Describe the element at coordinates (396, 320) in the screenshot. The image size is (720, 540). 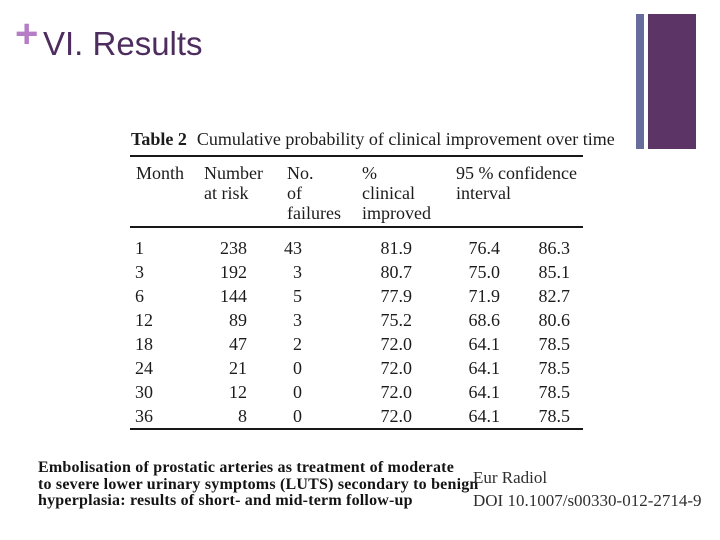
I see `cell-improved: 75.2` at that location.